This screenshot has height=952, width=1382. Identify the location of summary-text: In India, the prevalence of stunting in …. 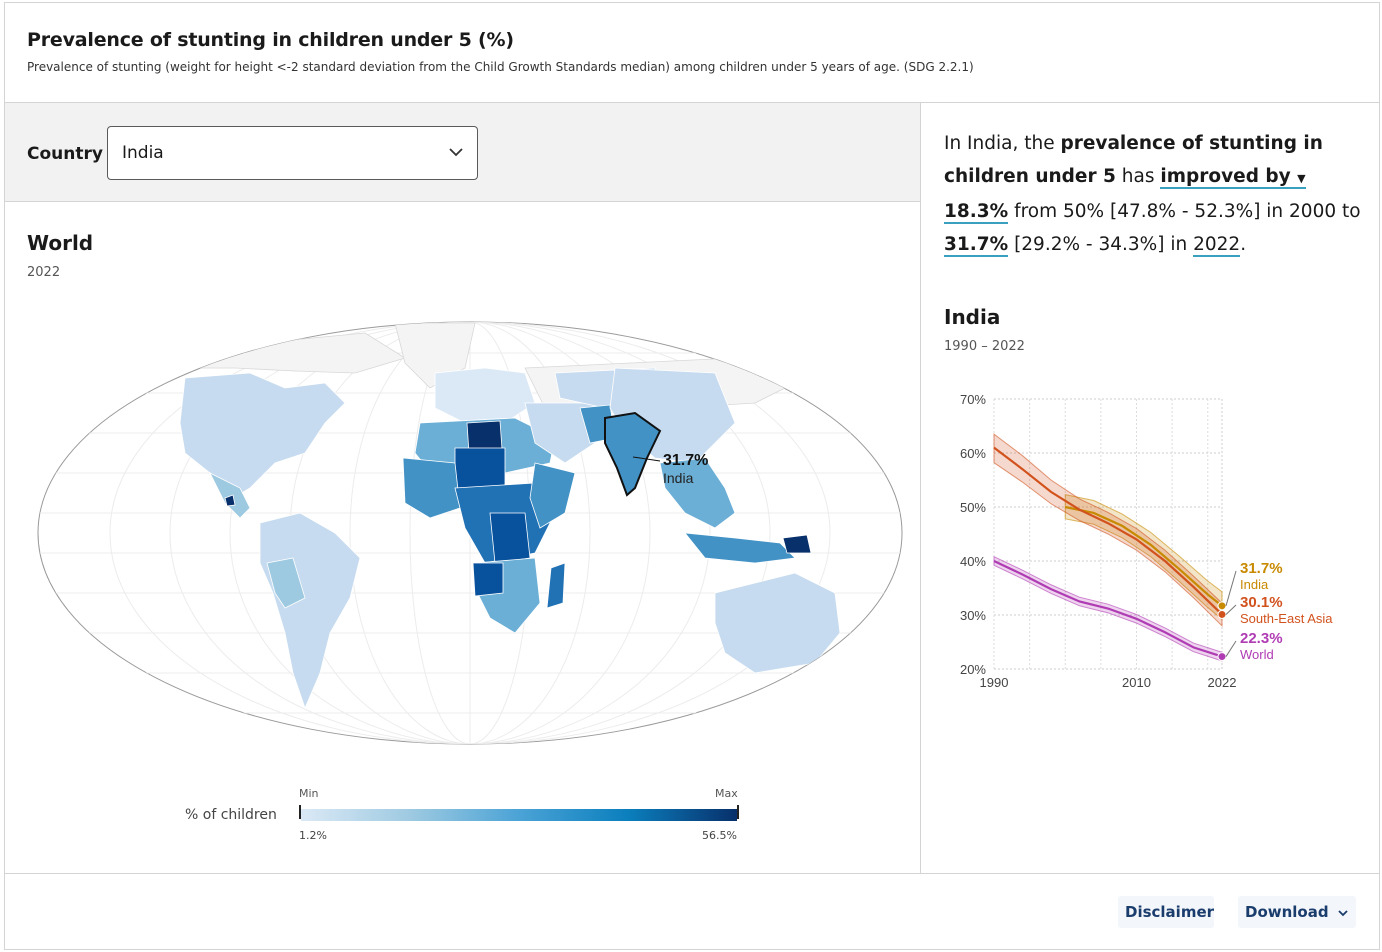
(1154, 194).